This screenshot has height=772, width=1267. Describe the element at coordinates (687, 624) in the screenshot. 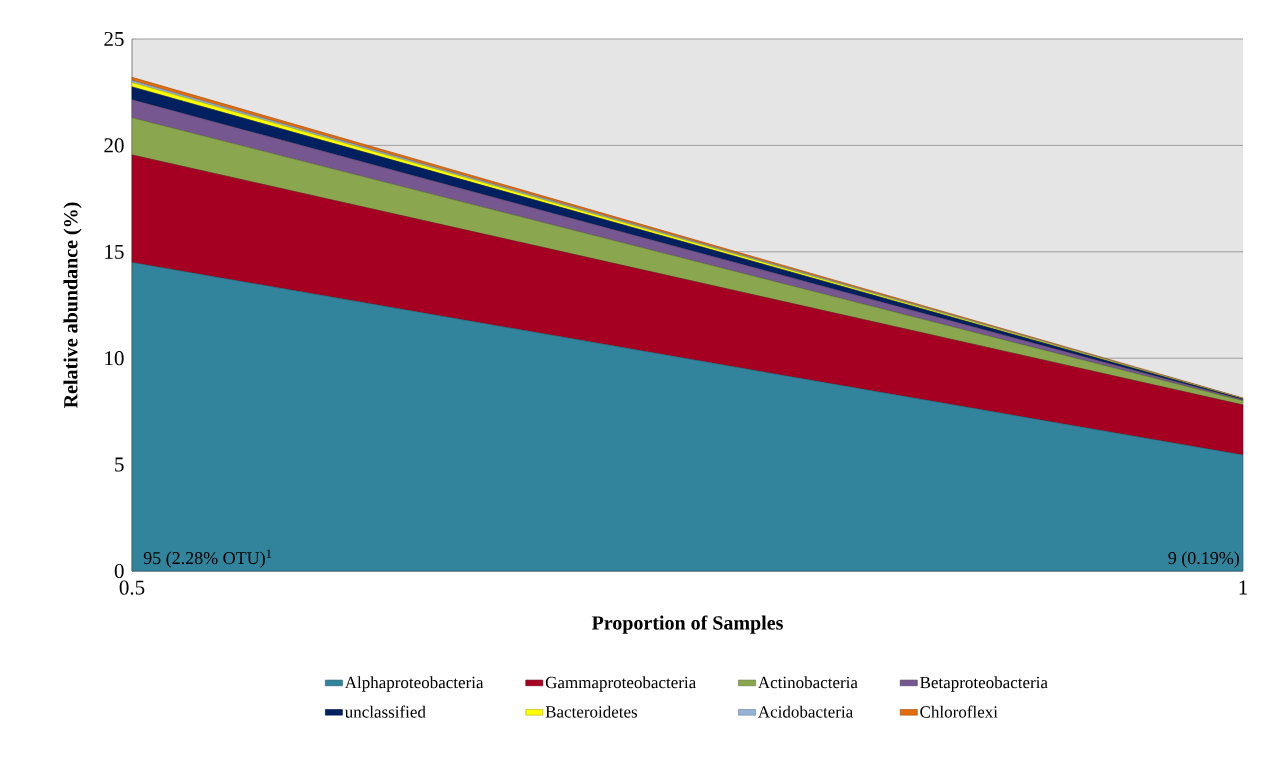

I see `x-axis-title: Proportion of Samples` at that location.